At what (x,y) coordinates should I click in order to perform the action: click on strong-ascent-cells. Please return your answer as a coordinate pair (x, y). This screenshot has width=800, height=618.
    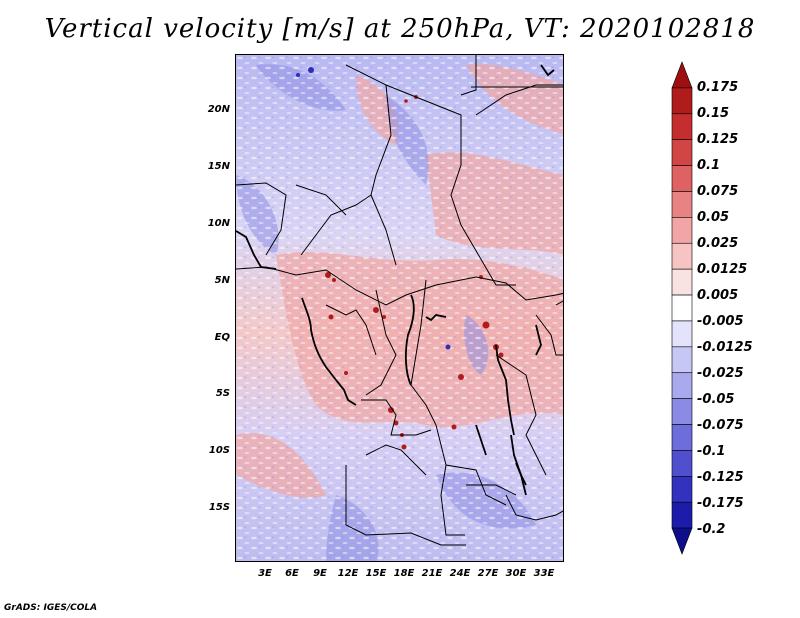
    Looking at the image, I should click on (414, 272).